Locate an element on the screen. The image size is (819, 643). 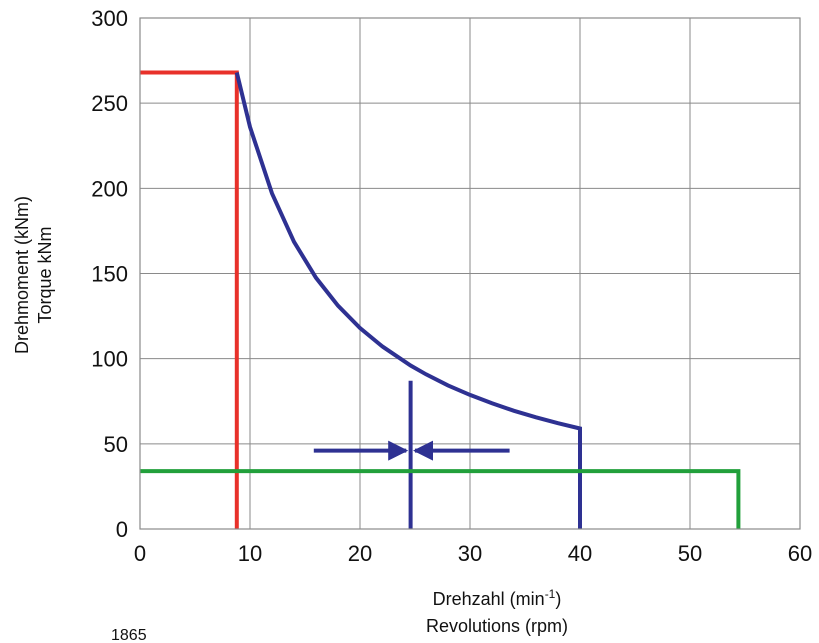
y-tick-label: 300 is located at coordinates (109, 18).